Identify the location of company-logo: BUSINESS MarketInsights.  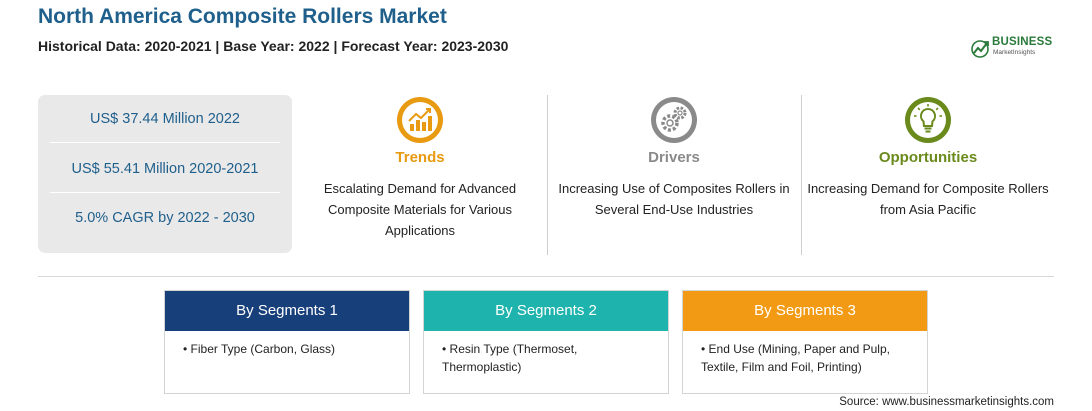
(1015, 48).